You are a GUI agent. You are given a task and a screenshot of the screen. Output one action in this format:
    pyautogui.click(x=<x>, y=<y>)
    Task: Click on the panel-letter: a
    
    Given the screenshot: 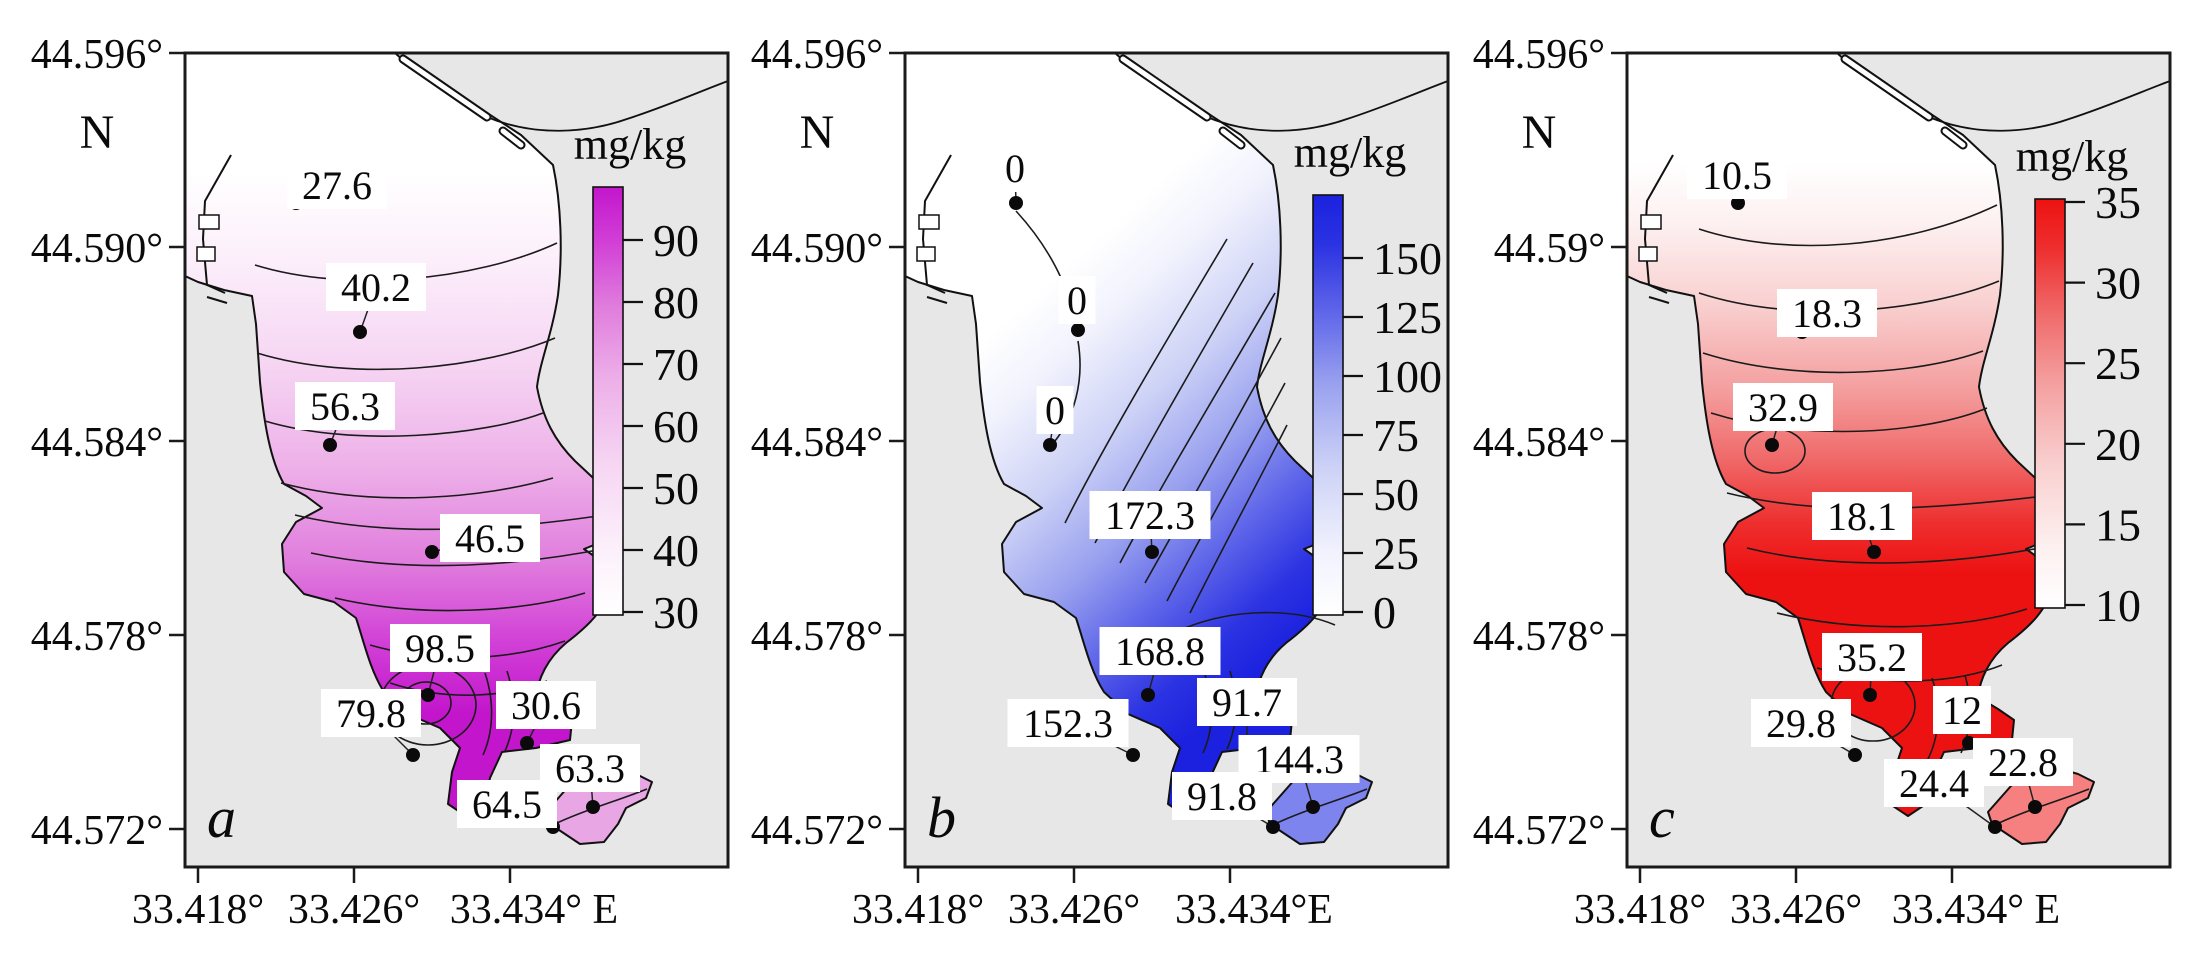 What is the action you would take?
    pyautogui.click(x=221, y=817)
    